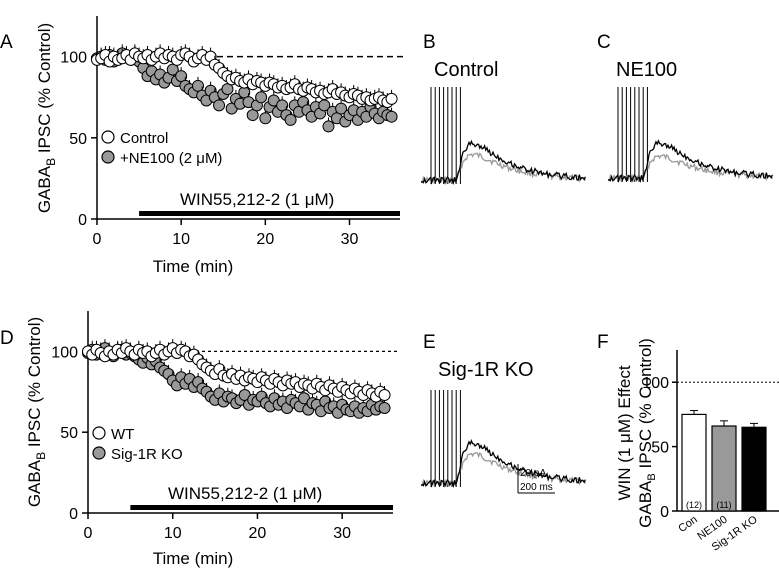 This screenshot has height=576, width=779. I want to click on y-label-A-main: GABA, so click(44, 189).